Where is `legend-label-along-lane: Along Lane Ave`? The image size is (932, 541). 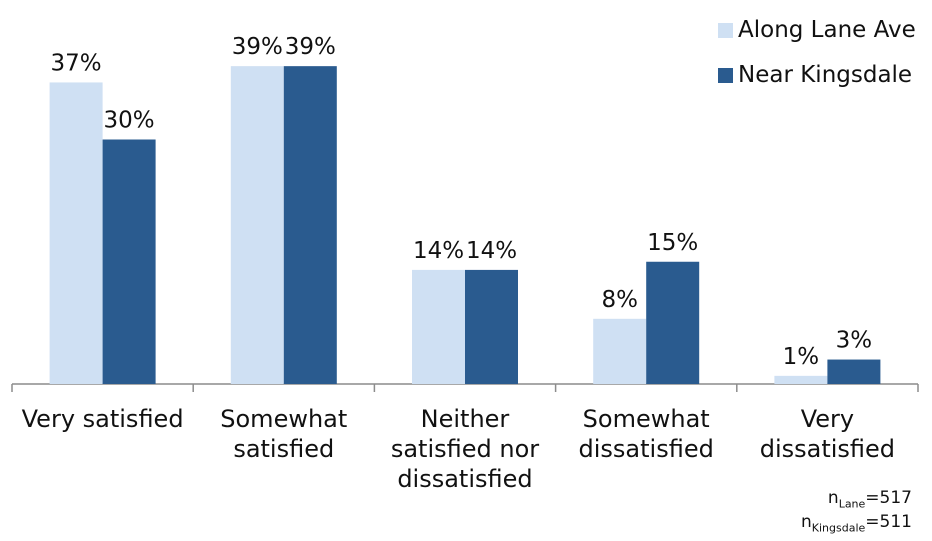 legend-label-along-lane: Along Lane Ave is located at coordinates (827, 30).